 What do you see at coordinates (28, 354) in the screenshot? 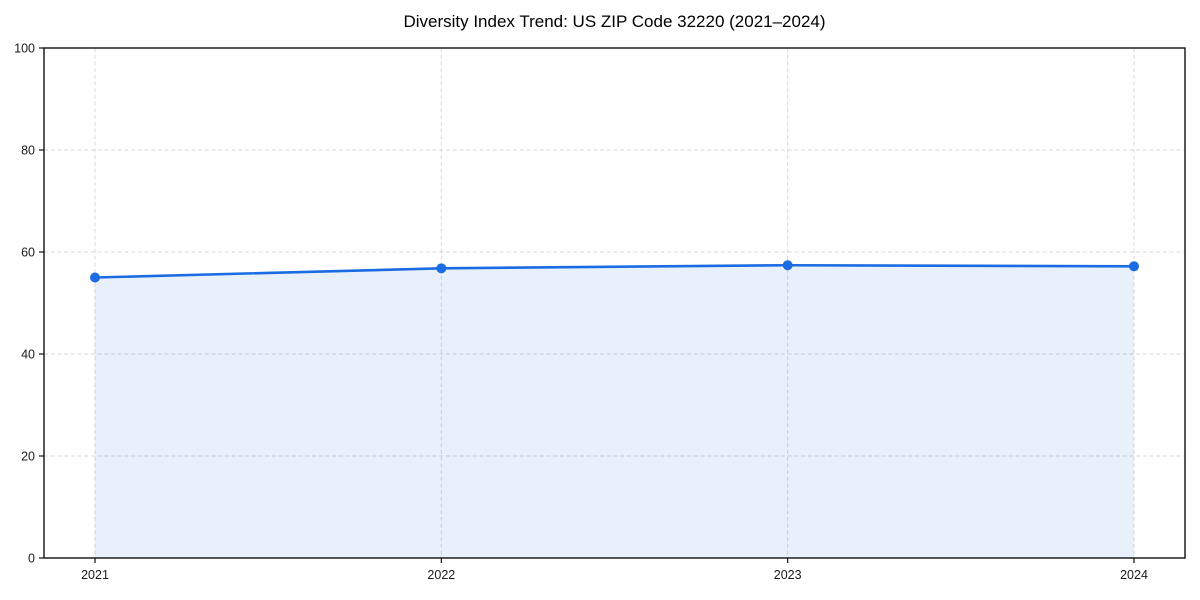
I see `y-tick-label-40: 40` at bounding box center [28, 354].